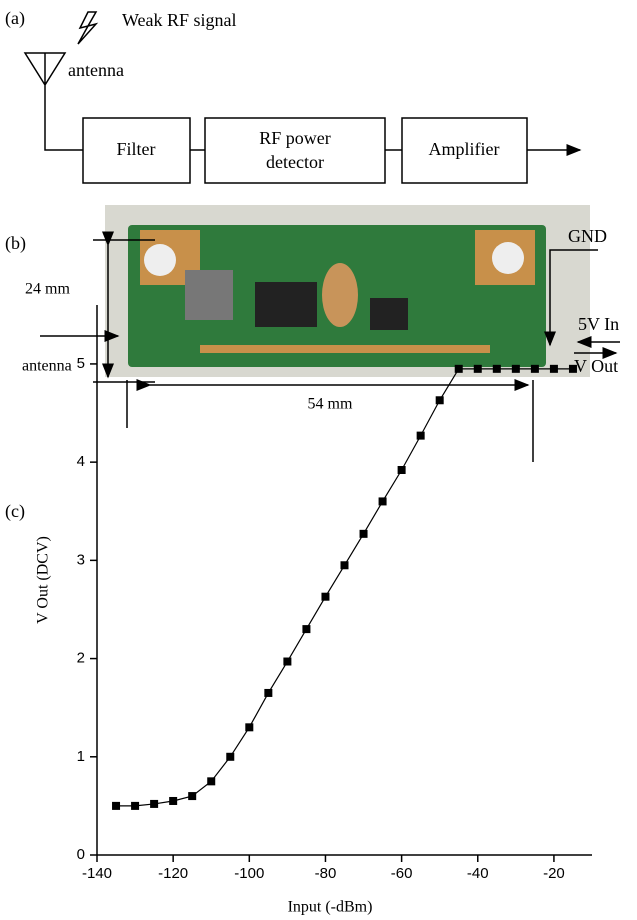  I want to click on crystal, so click(209, 295).